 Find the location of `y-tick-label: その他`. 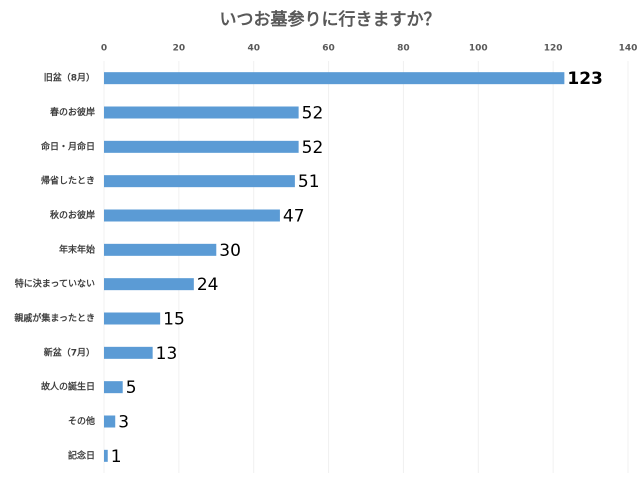

y-tick-label: その他 is located at coordinates (81, 421).